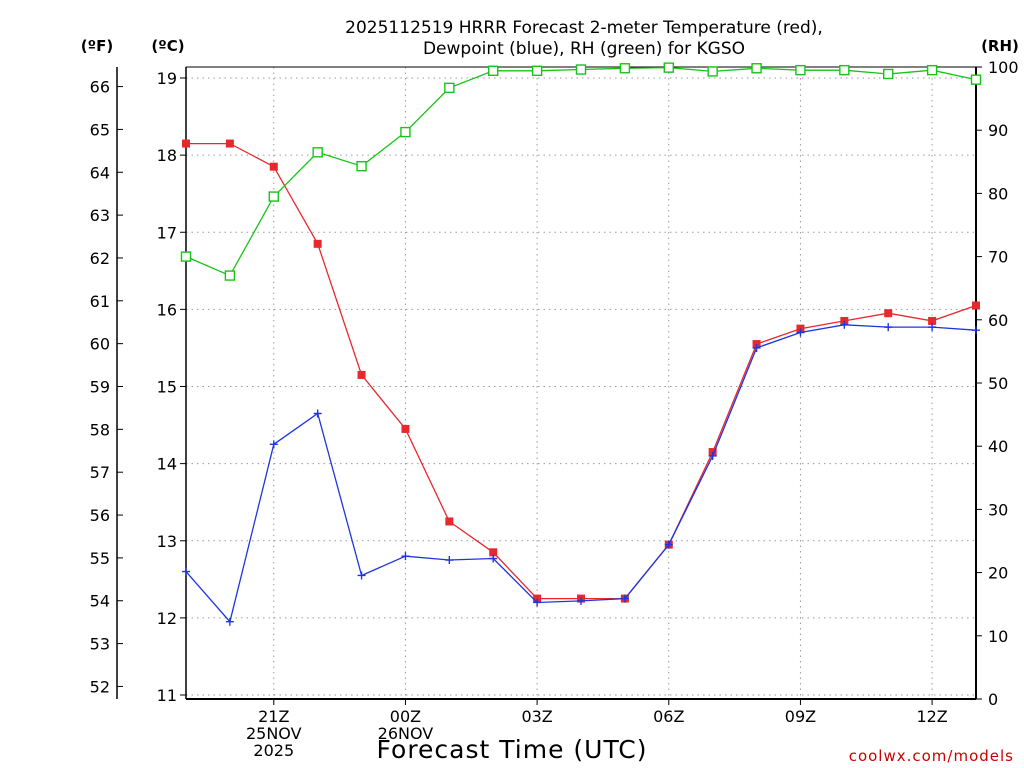  I want to click on celsius-unit-label: (ºC), so click(167, 46).